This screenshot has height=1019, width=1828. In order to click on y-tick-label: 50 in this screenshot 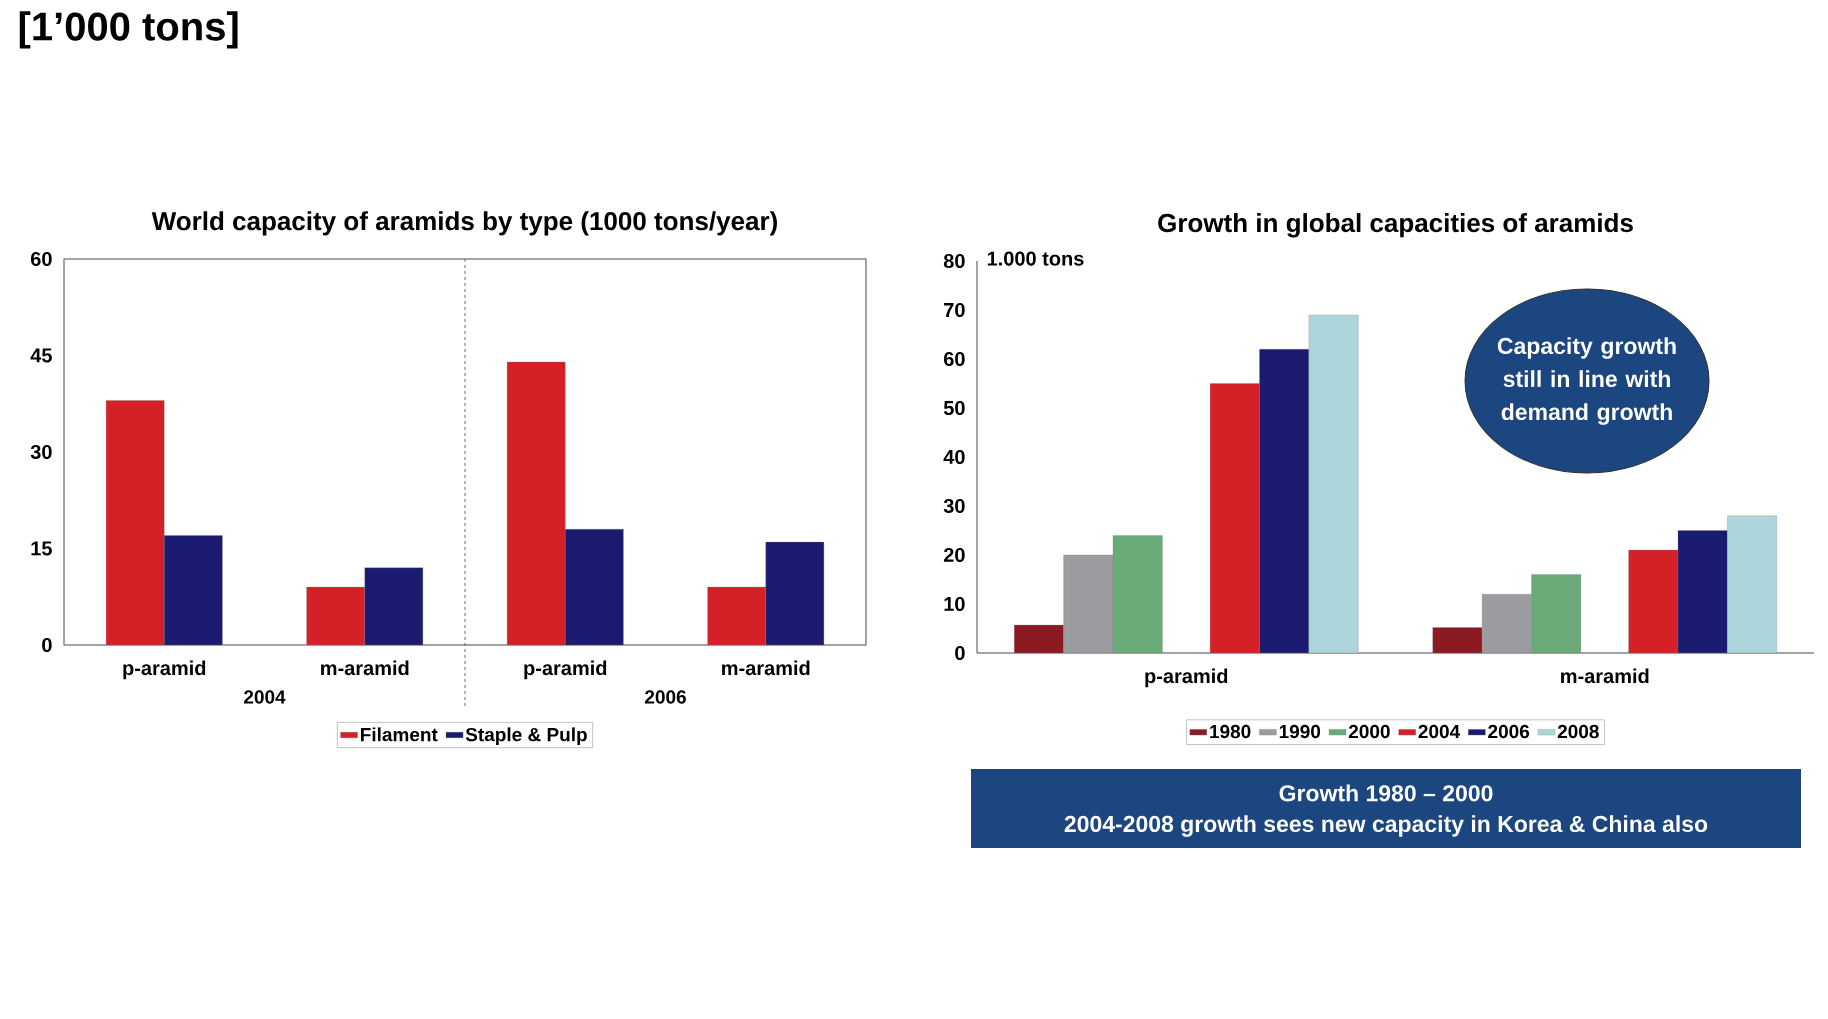, I will do `click(954, 408)`.